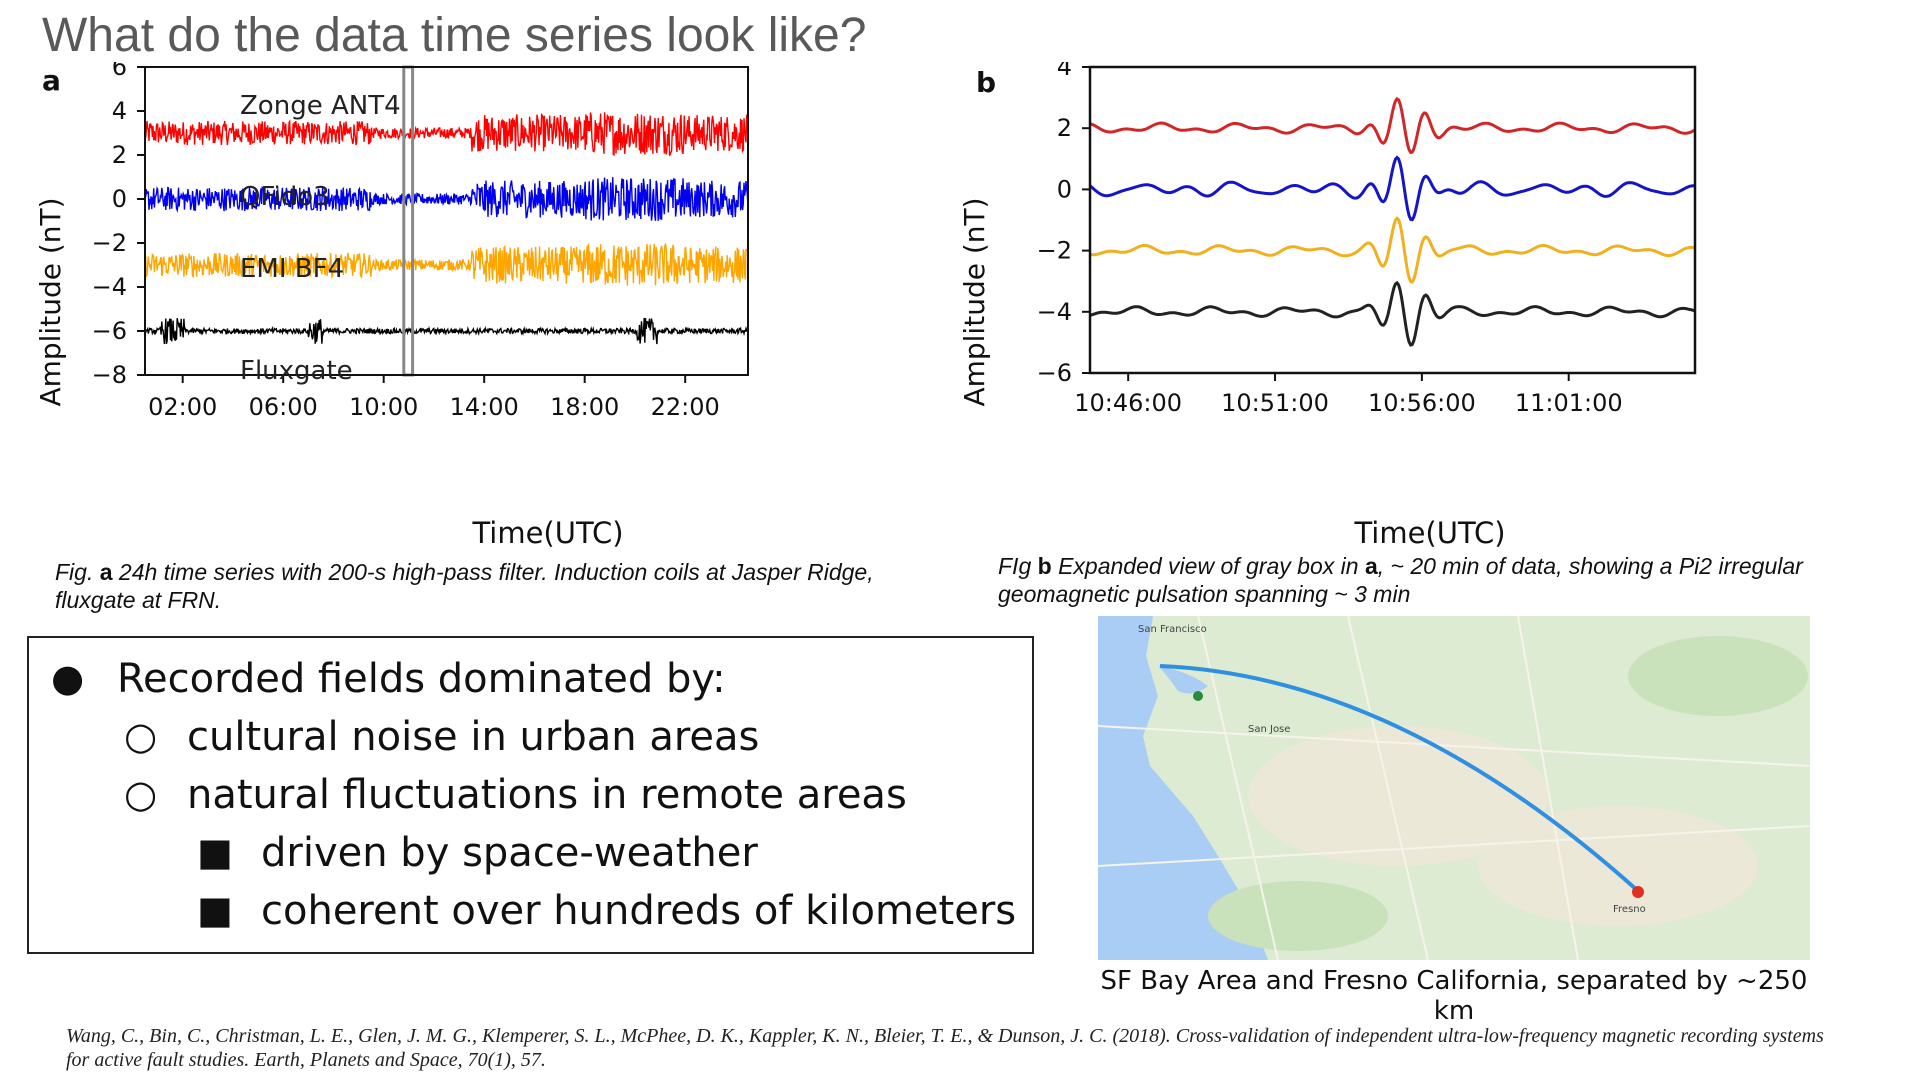 The image size is (1914, 1072). Describe the element at coordinates (1638, 892) in the screenshot. I see `fresno-marker-icon` at that location.